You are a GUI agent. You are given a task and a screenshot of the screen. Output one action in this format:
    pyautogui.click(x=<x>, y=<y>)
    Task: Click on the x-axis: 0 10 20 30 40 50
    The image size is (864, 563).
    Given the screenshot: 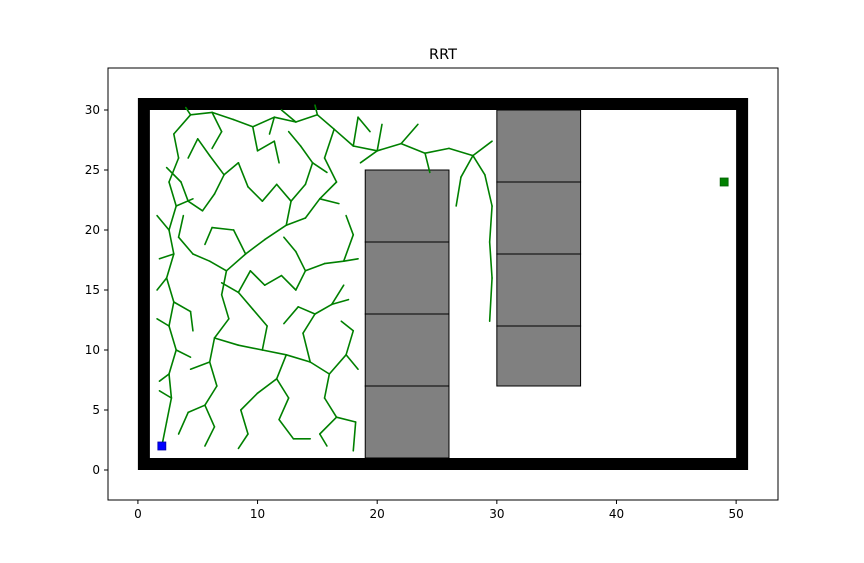 What is the action you would take?
    pyautogui.click(x=439, y=510)
    